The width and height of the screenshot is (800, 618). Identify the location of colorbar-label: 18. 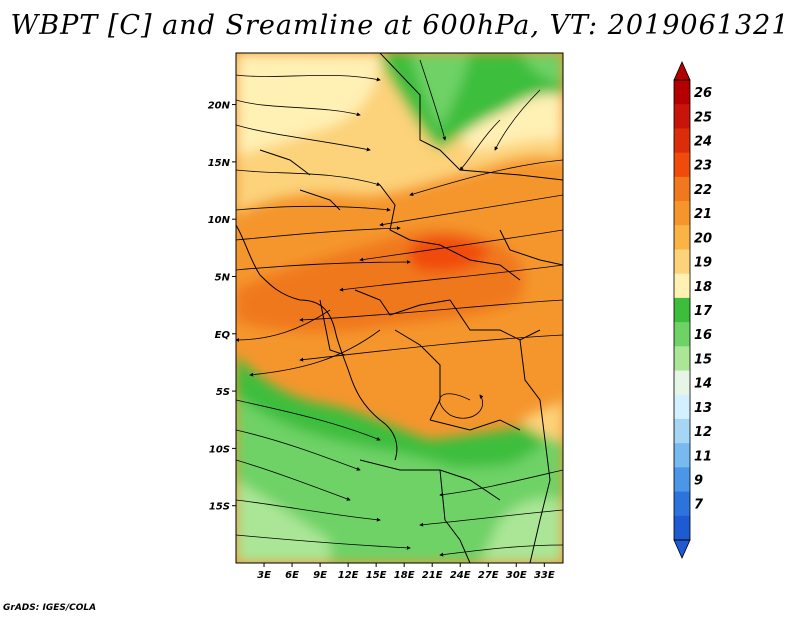
(703, 287).